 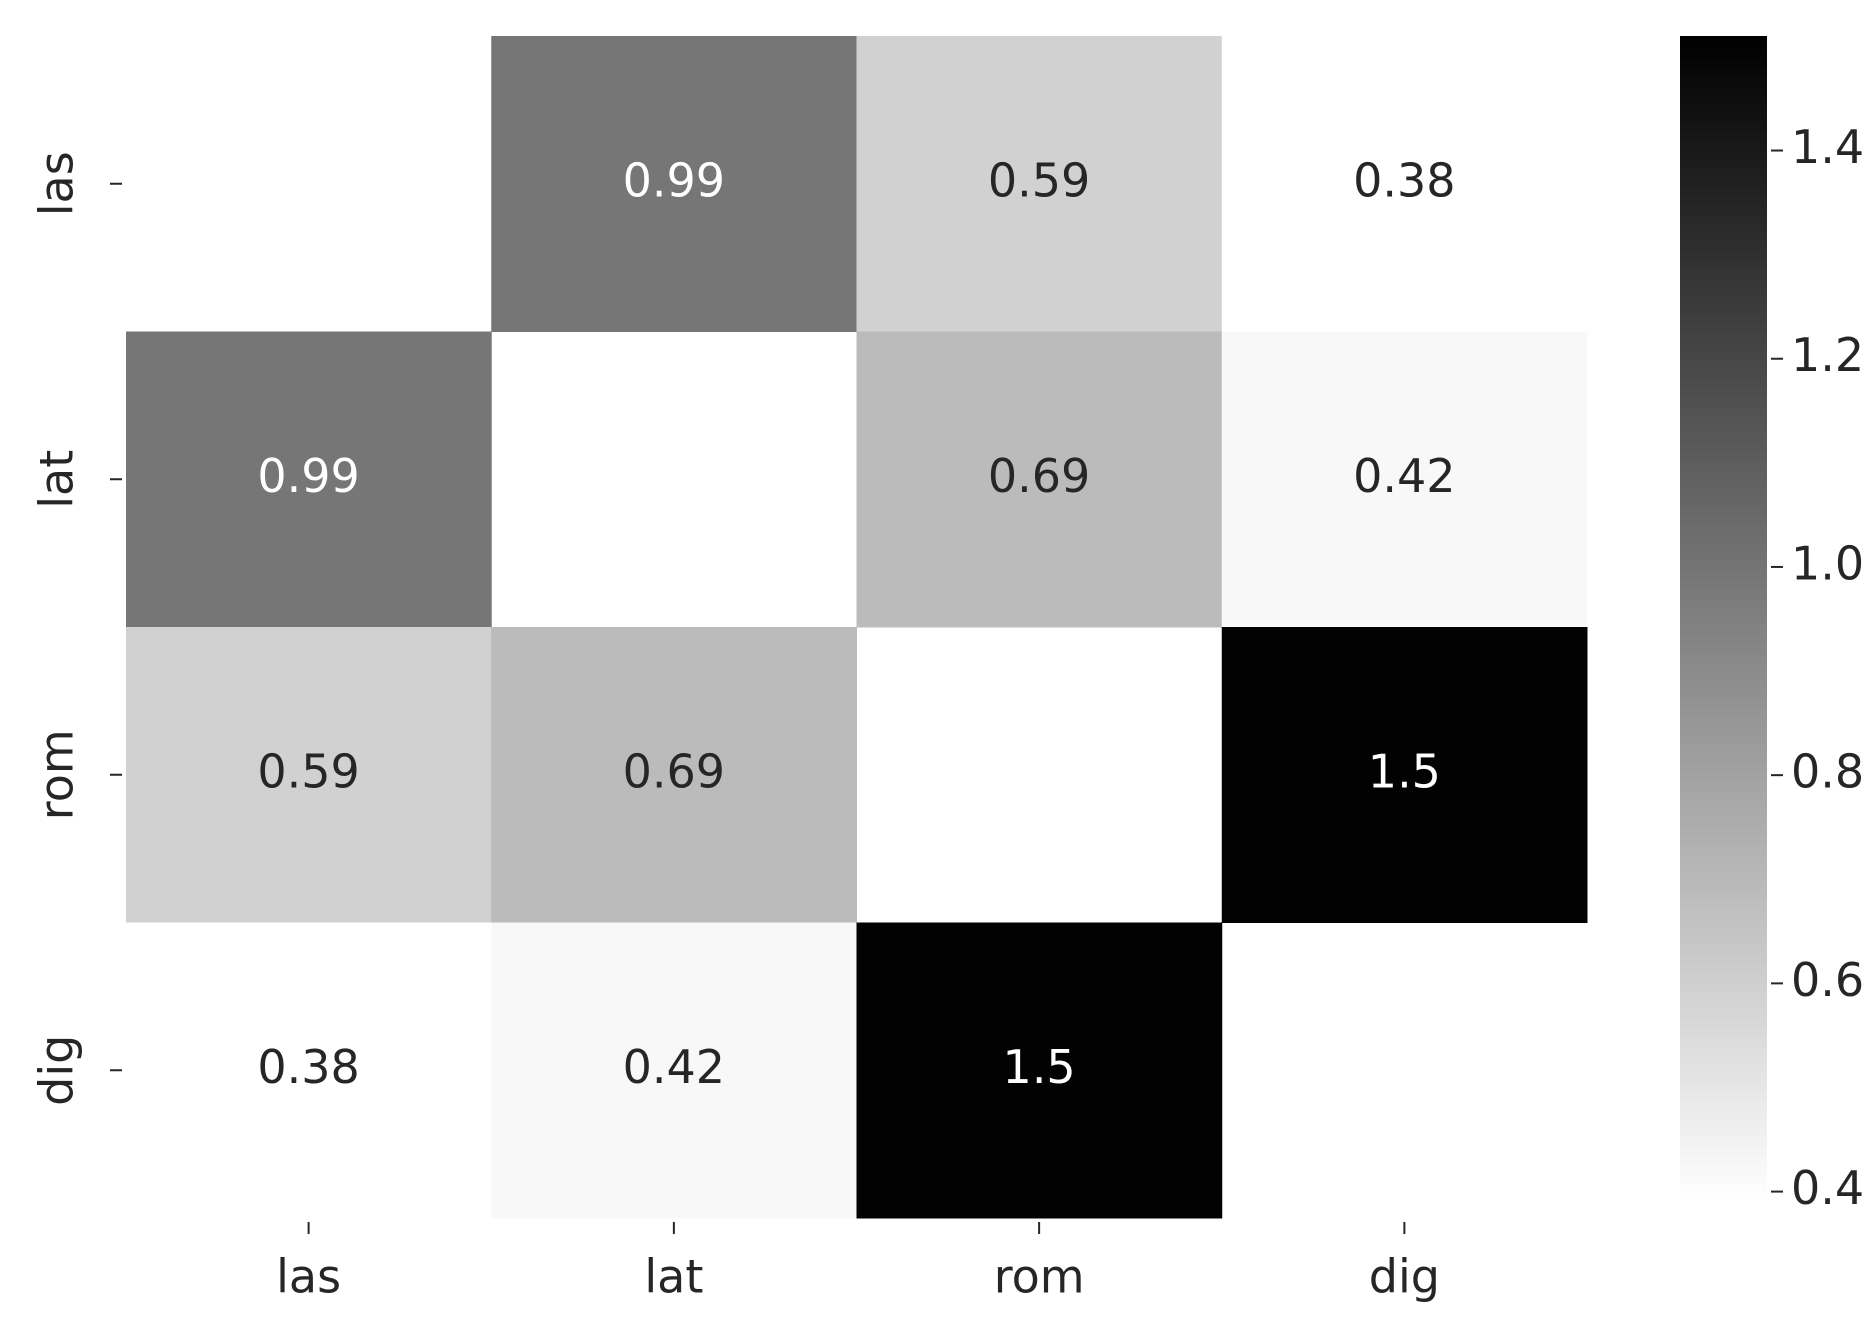 I want to click on x-tick-label: las, so click(x=308, y=1277).